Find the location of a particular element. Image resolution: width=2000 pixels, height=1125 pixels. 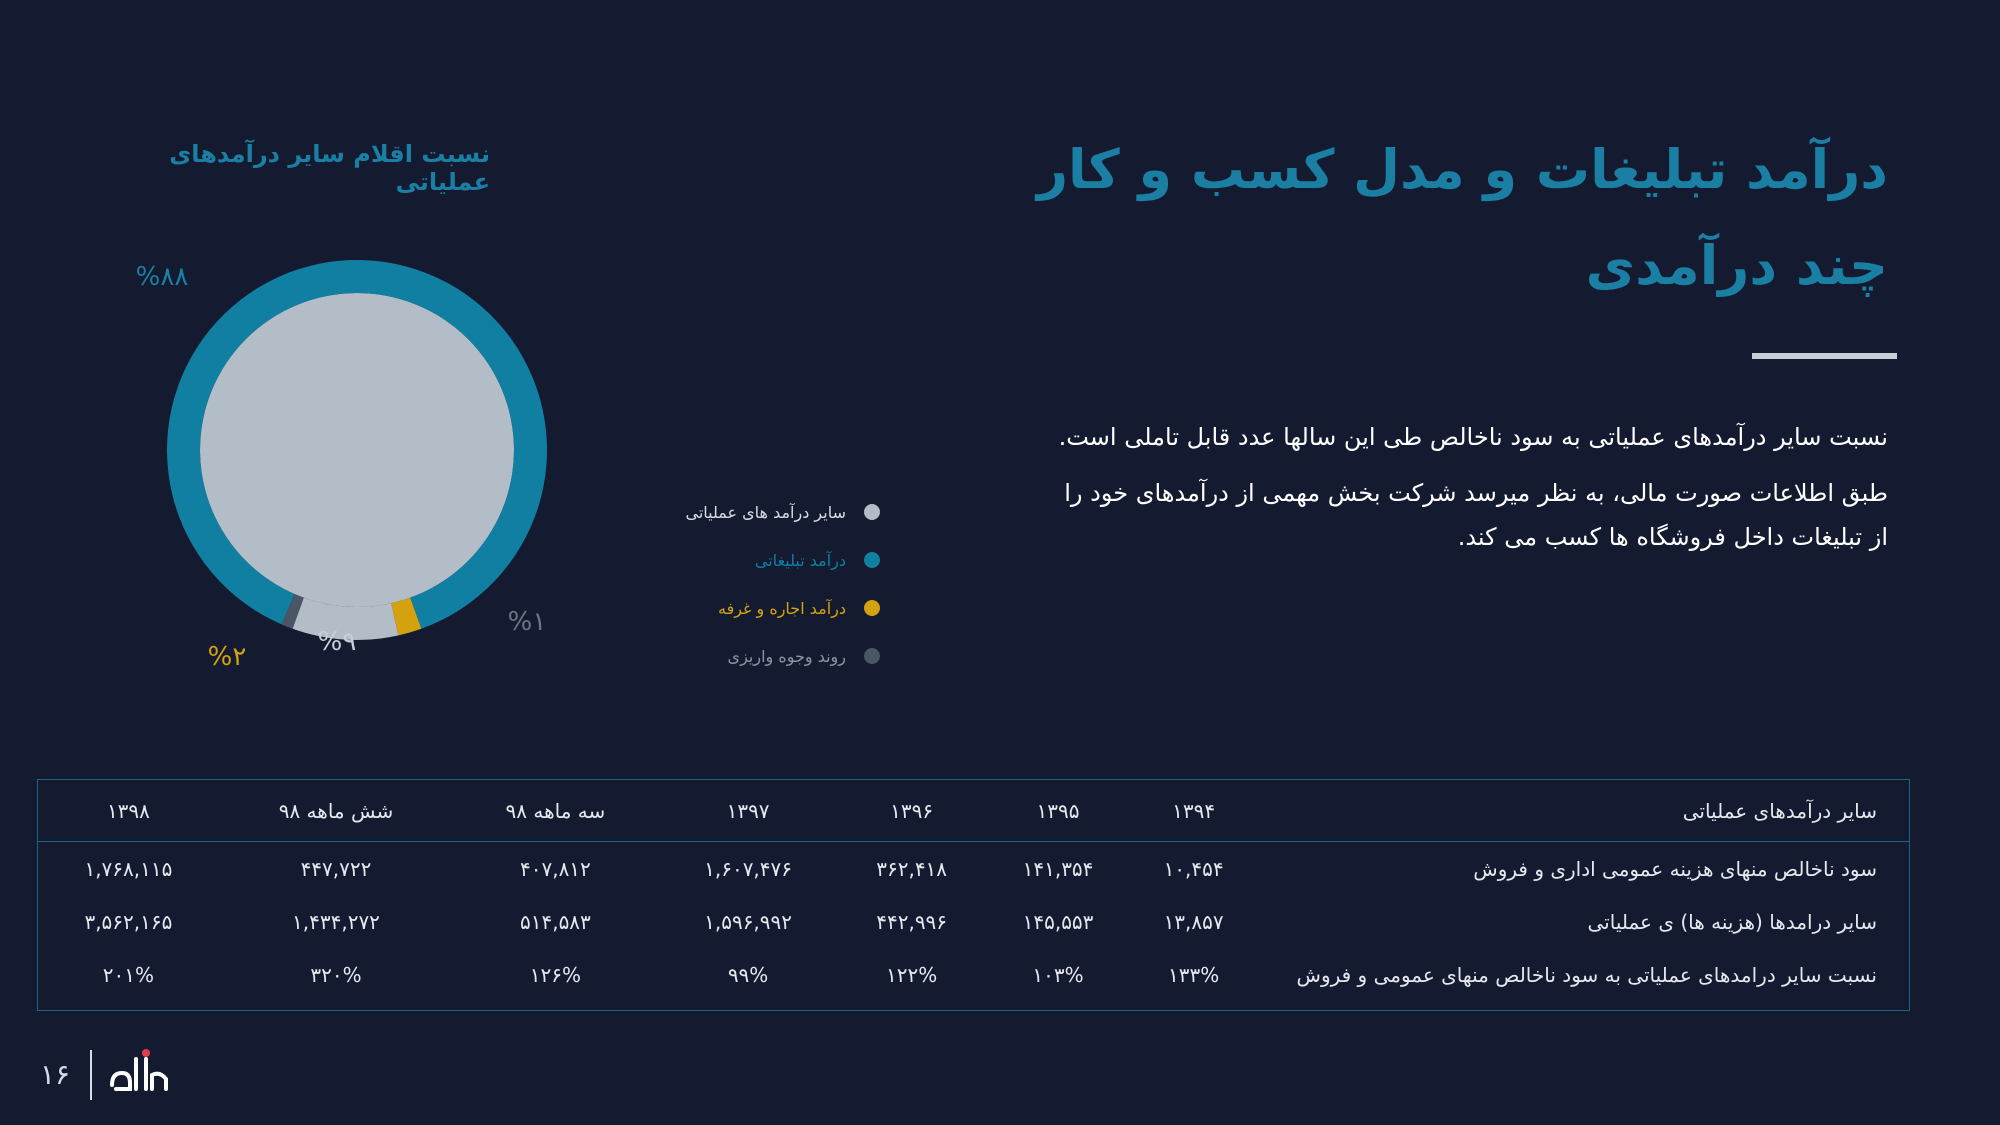

footer-divider is located at coordinates (91, 1075).